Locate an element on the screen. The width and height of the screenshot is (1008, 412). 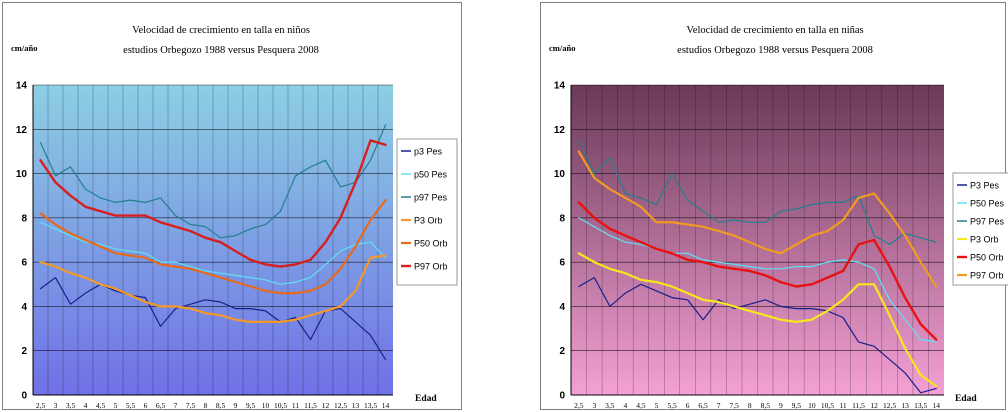
x-tick-label: 8 is located at coordinates (206, 405).